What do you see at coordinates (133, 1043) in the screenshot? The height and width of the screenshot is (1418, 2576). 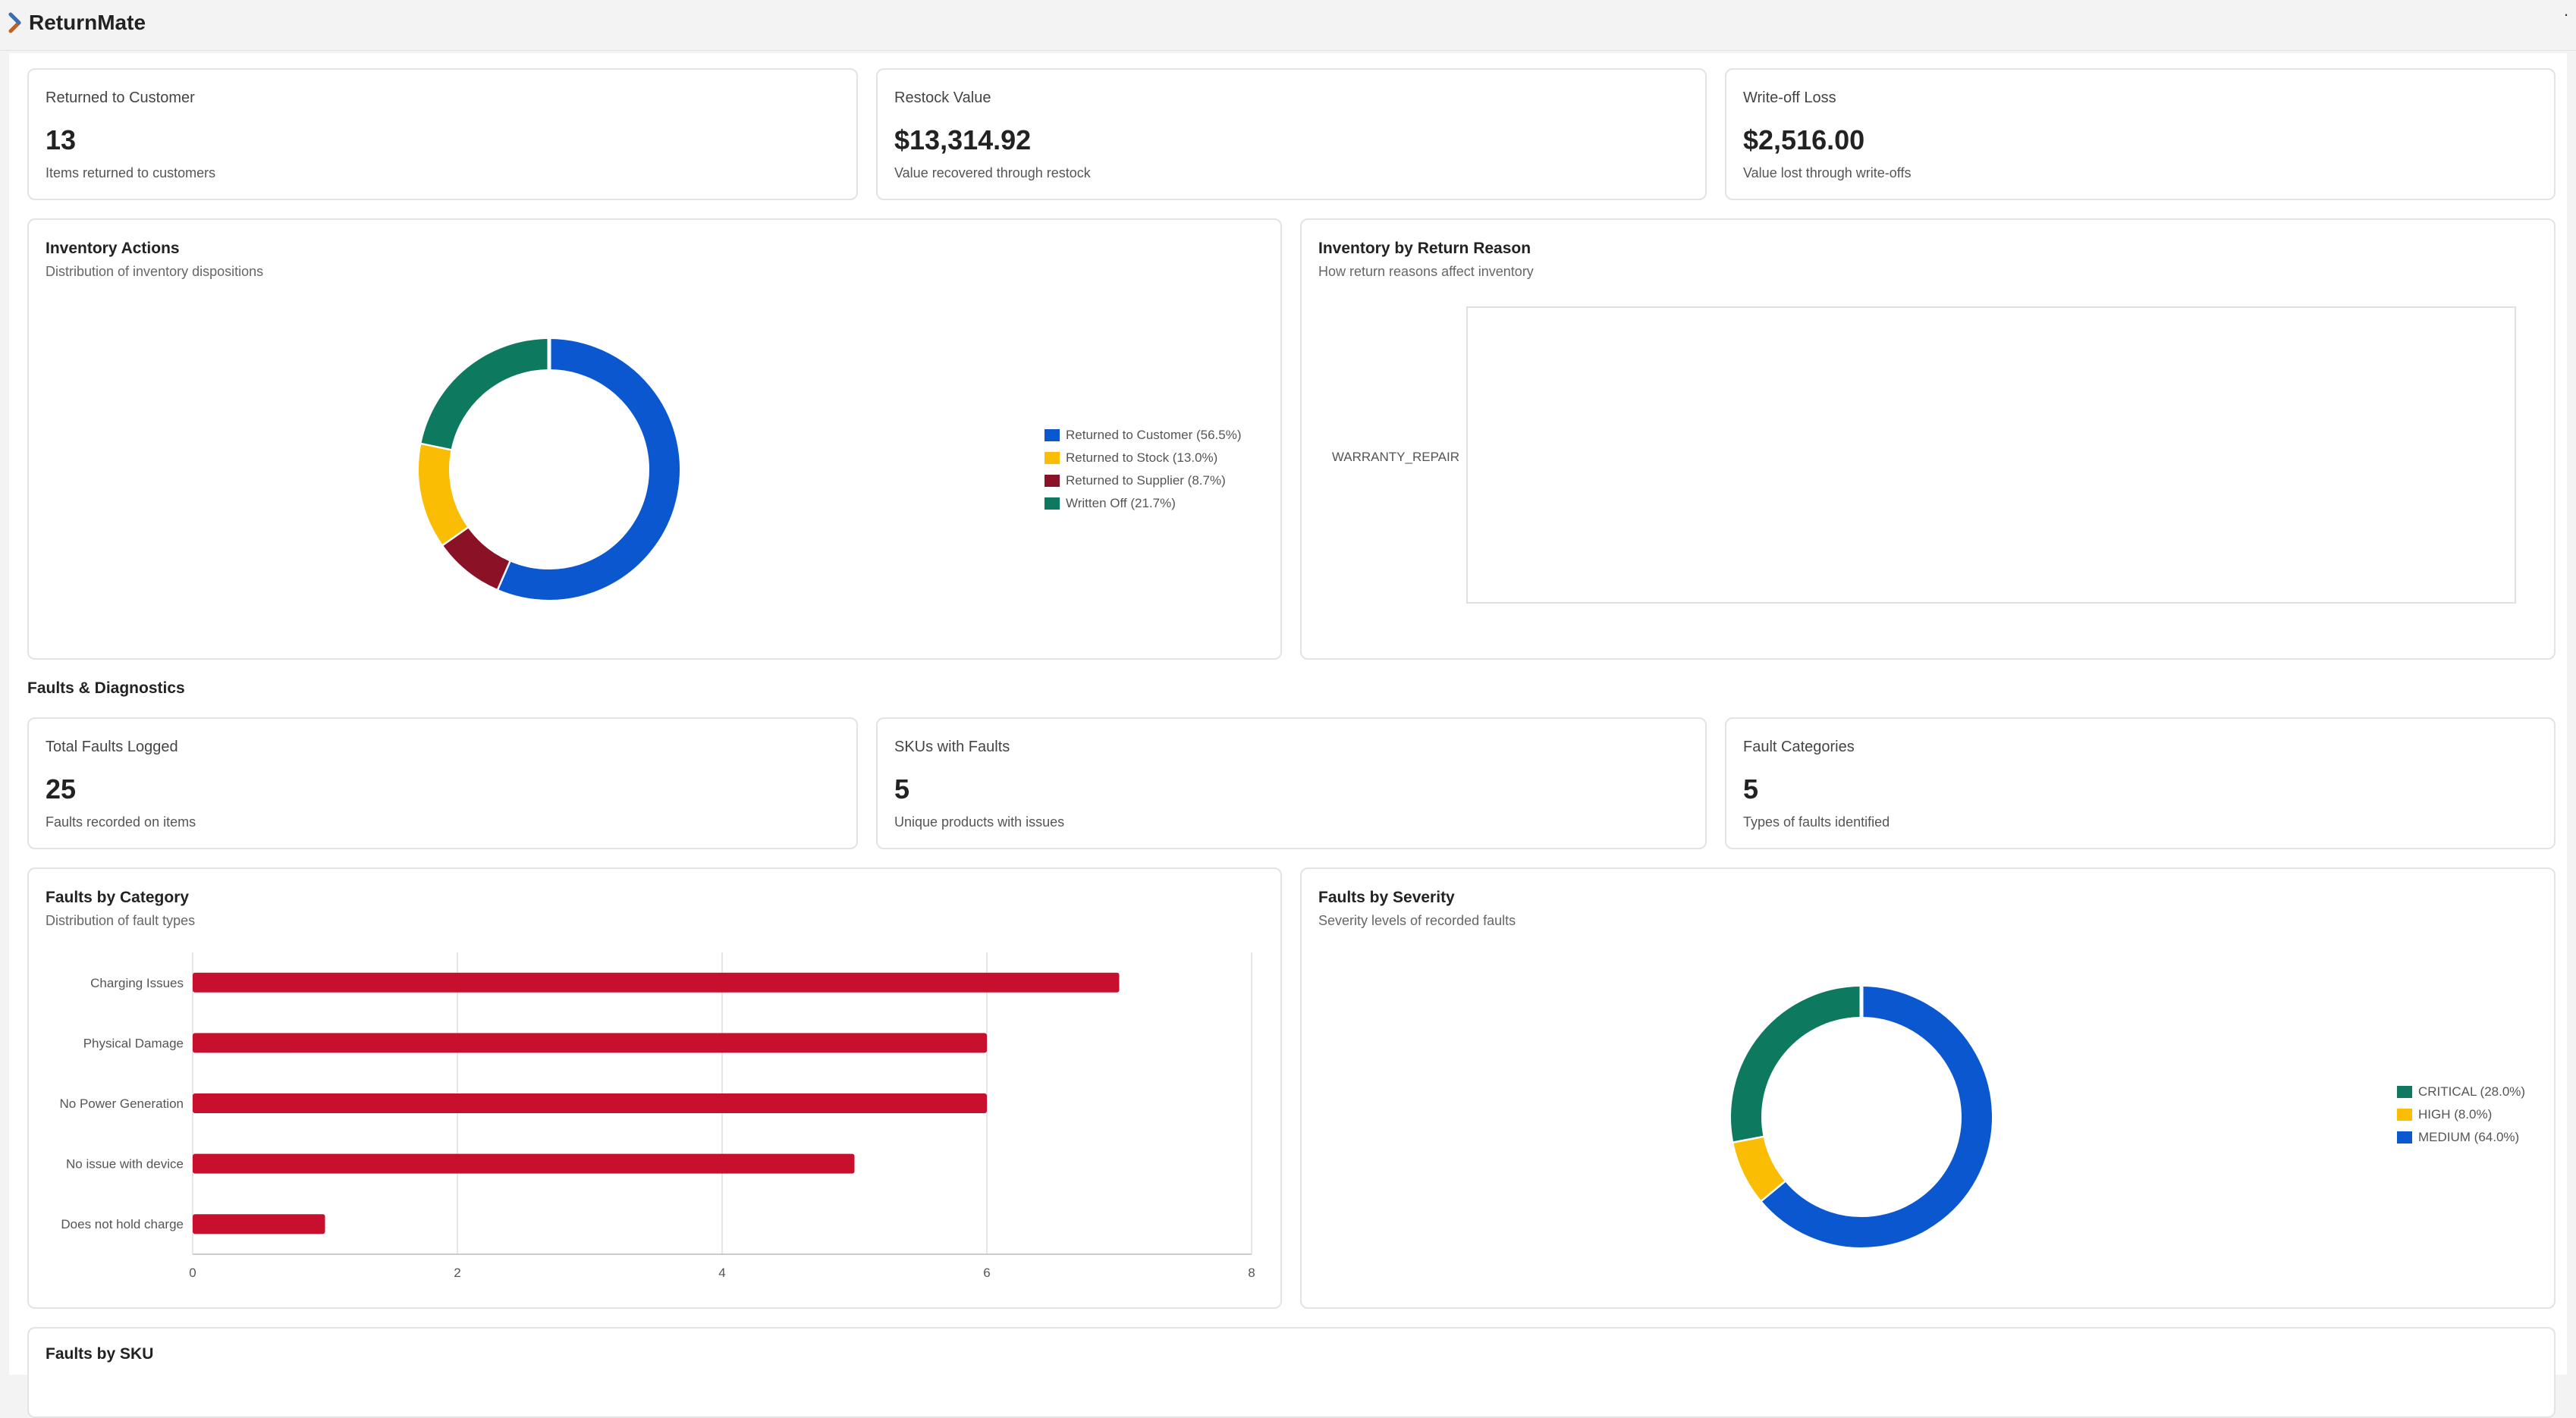 I see `y-tick-label: Physical Damage` at bounding box center [133, 1043].